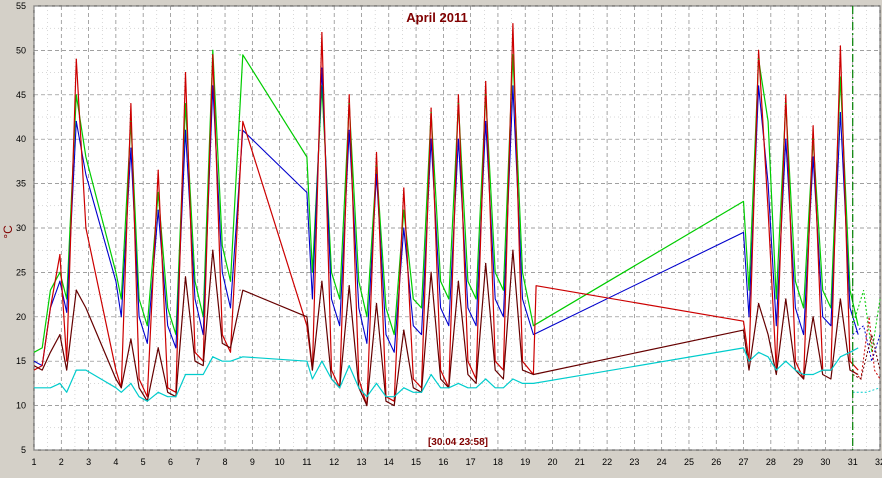 The height and width of the screenshot is (478, 882). Describe the element at coordinates (689, 462) in the screenshot. I see `x-tick-label: 25` at that location.